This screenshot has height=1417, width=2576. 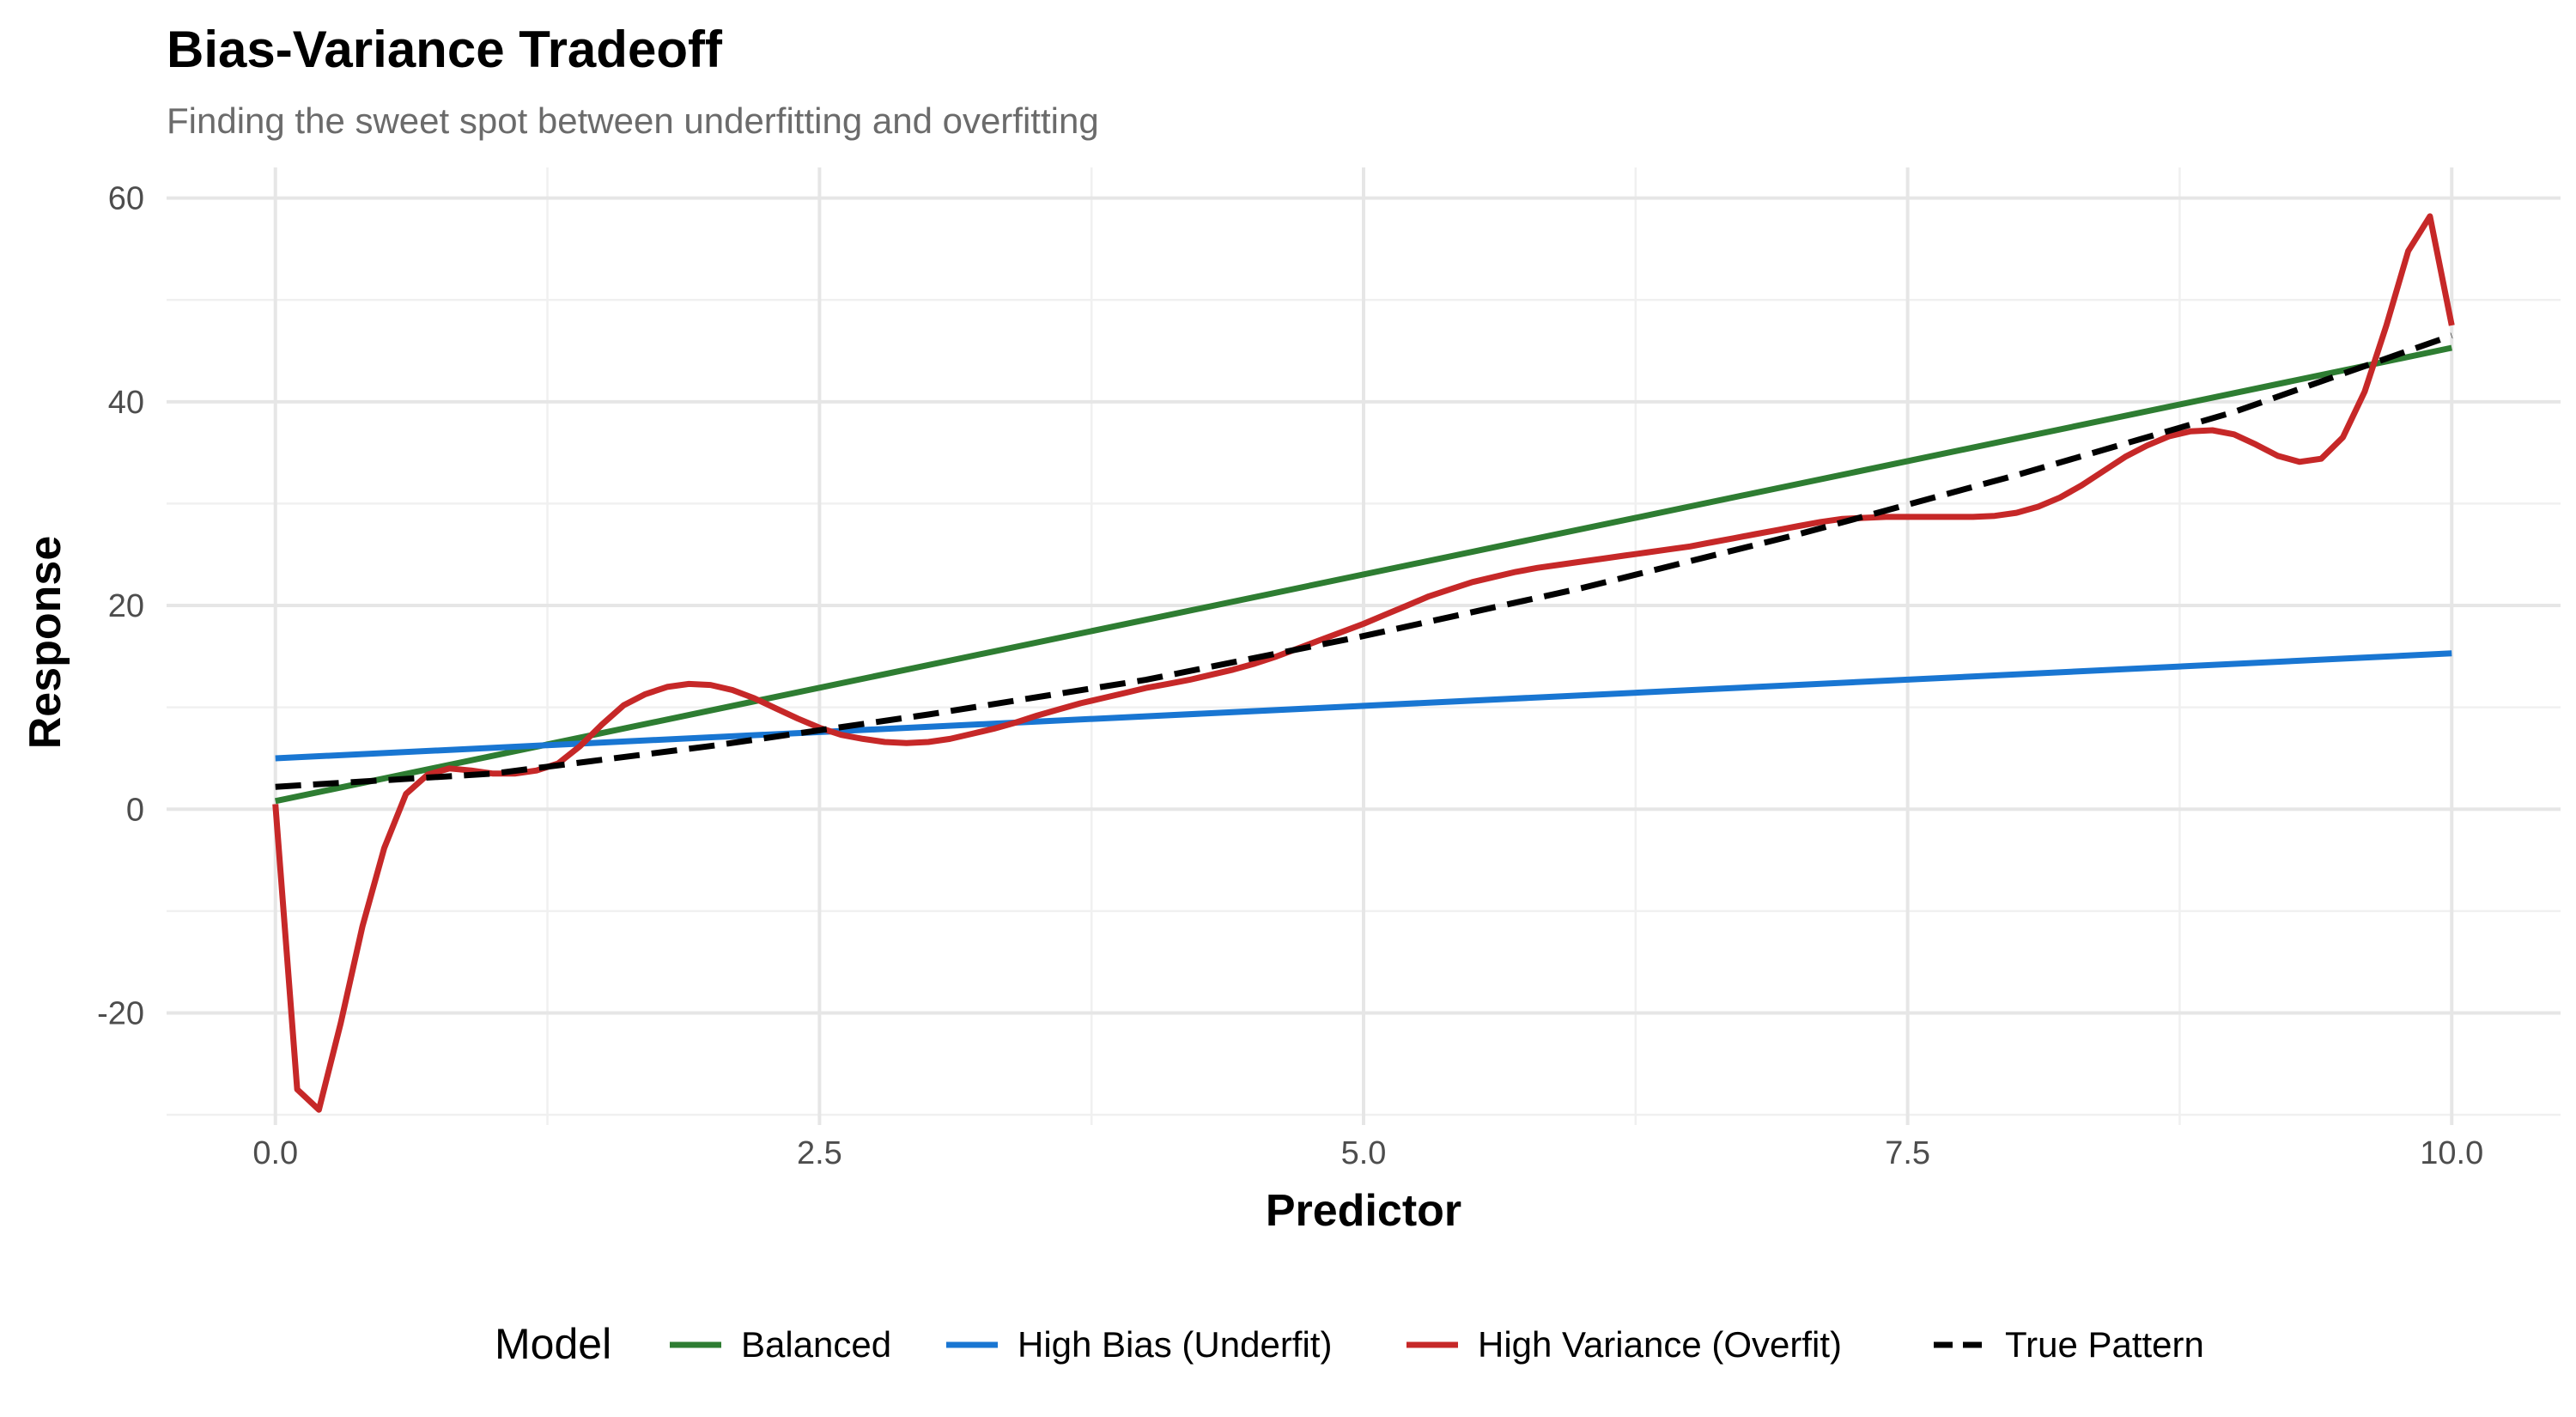 I want to click on x-axis-ticks: 0.0 2.5 5.0 7.5 10.0, so click(x=1367, y=1153).